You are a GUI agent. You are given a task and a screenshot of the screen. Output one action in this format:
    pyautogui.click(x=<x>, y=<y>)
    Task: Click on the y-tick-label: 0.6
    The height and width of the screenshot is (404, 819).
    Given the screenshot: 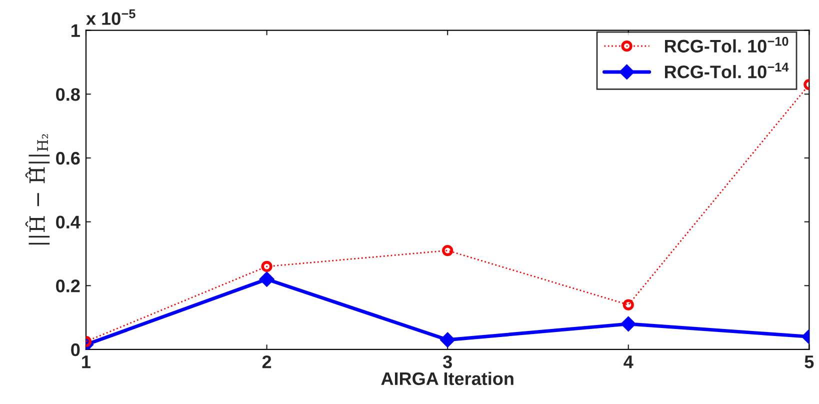 What is the action you would take?
    pyautogui.click(x=68, y=158)
    